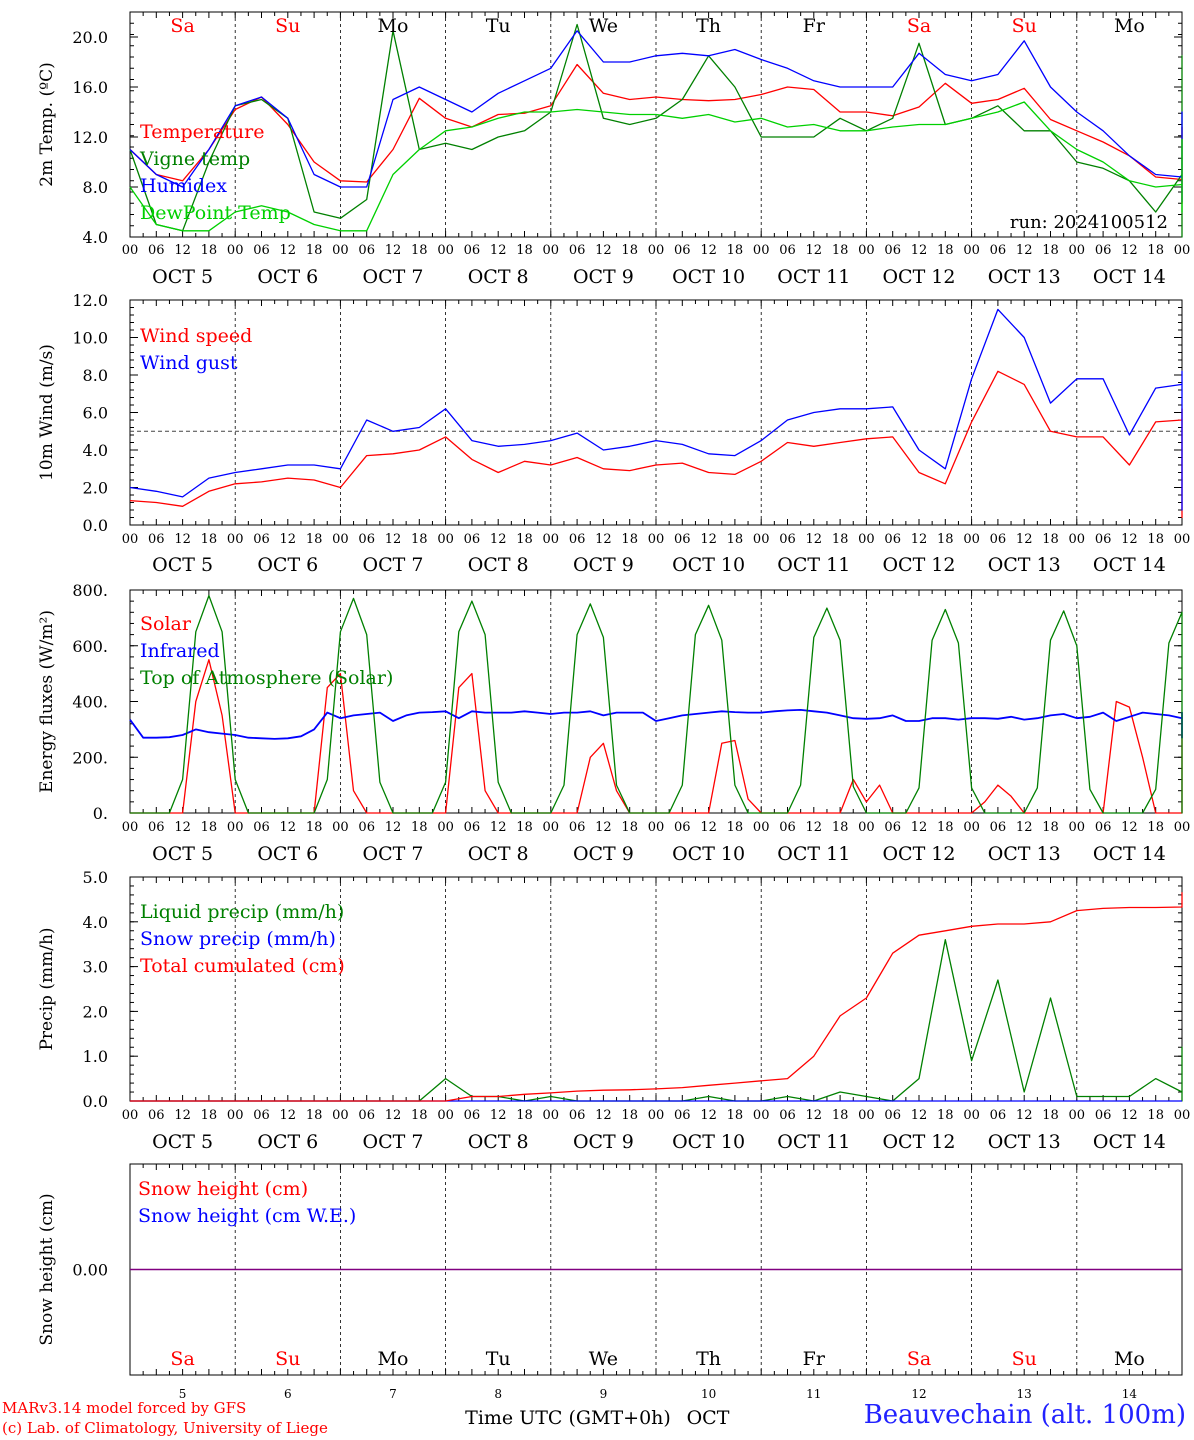  I want to click on y-tick-label: 0., so click(100, 813).